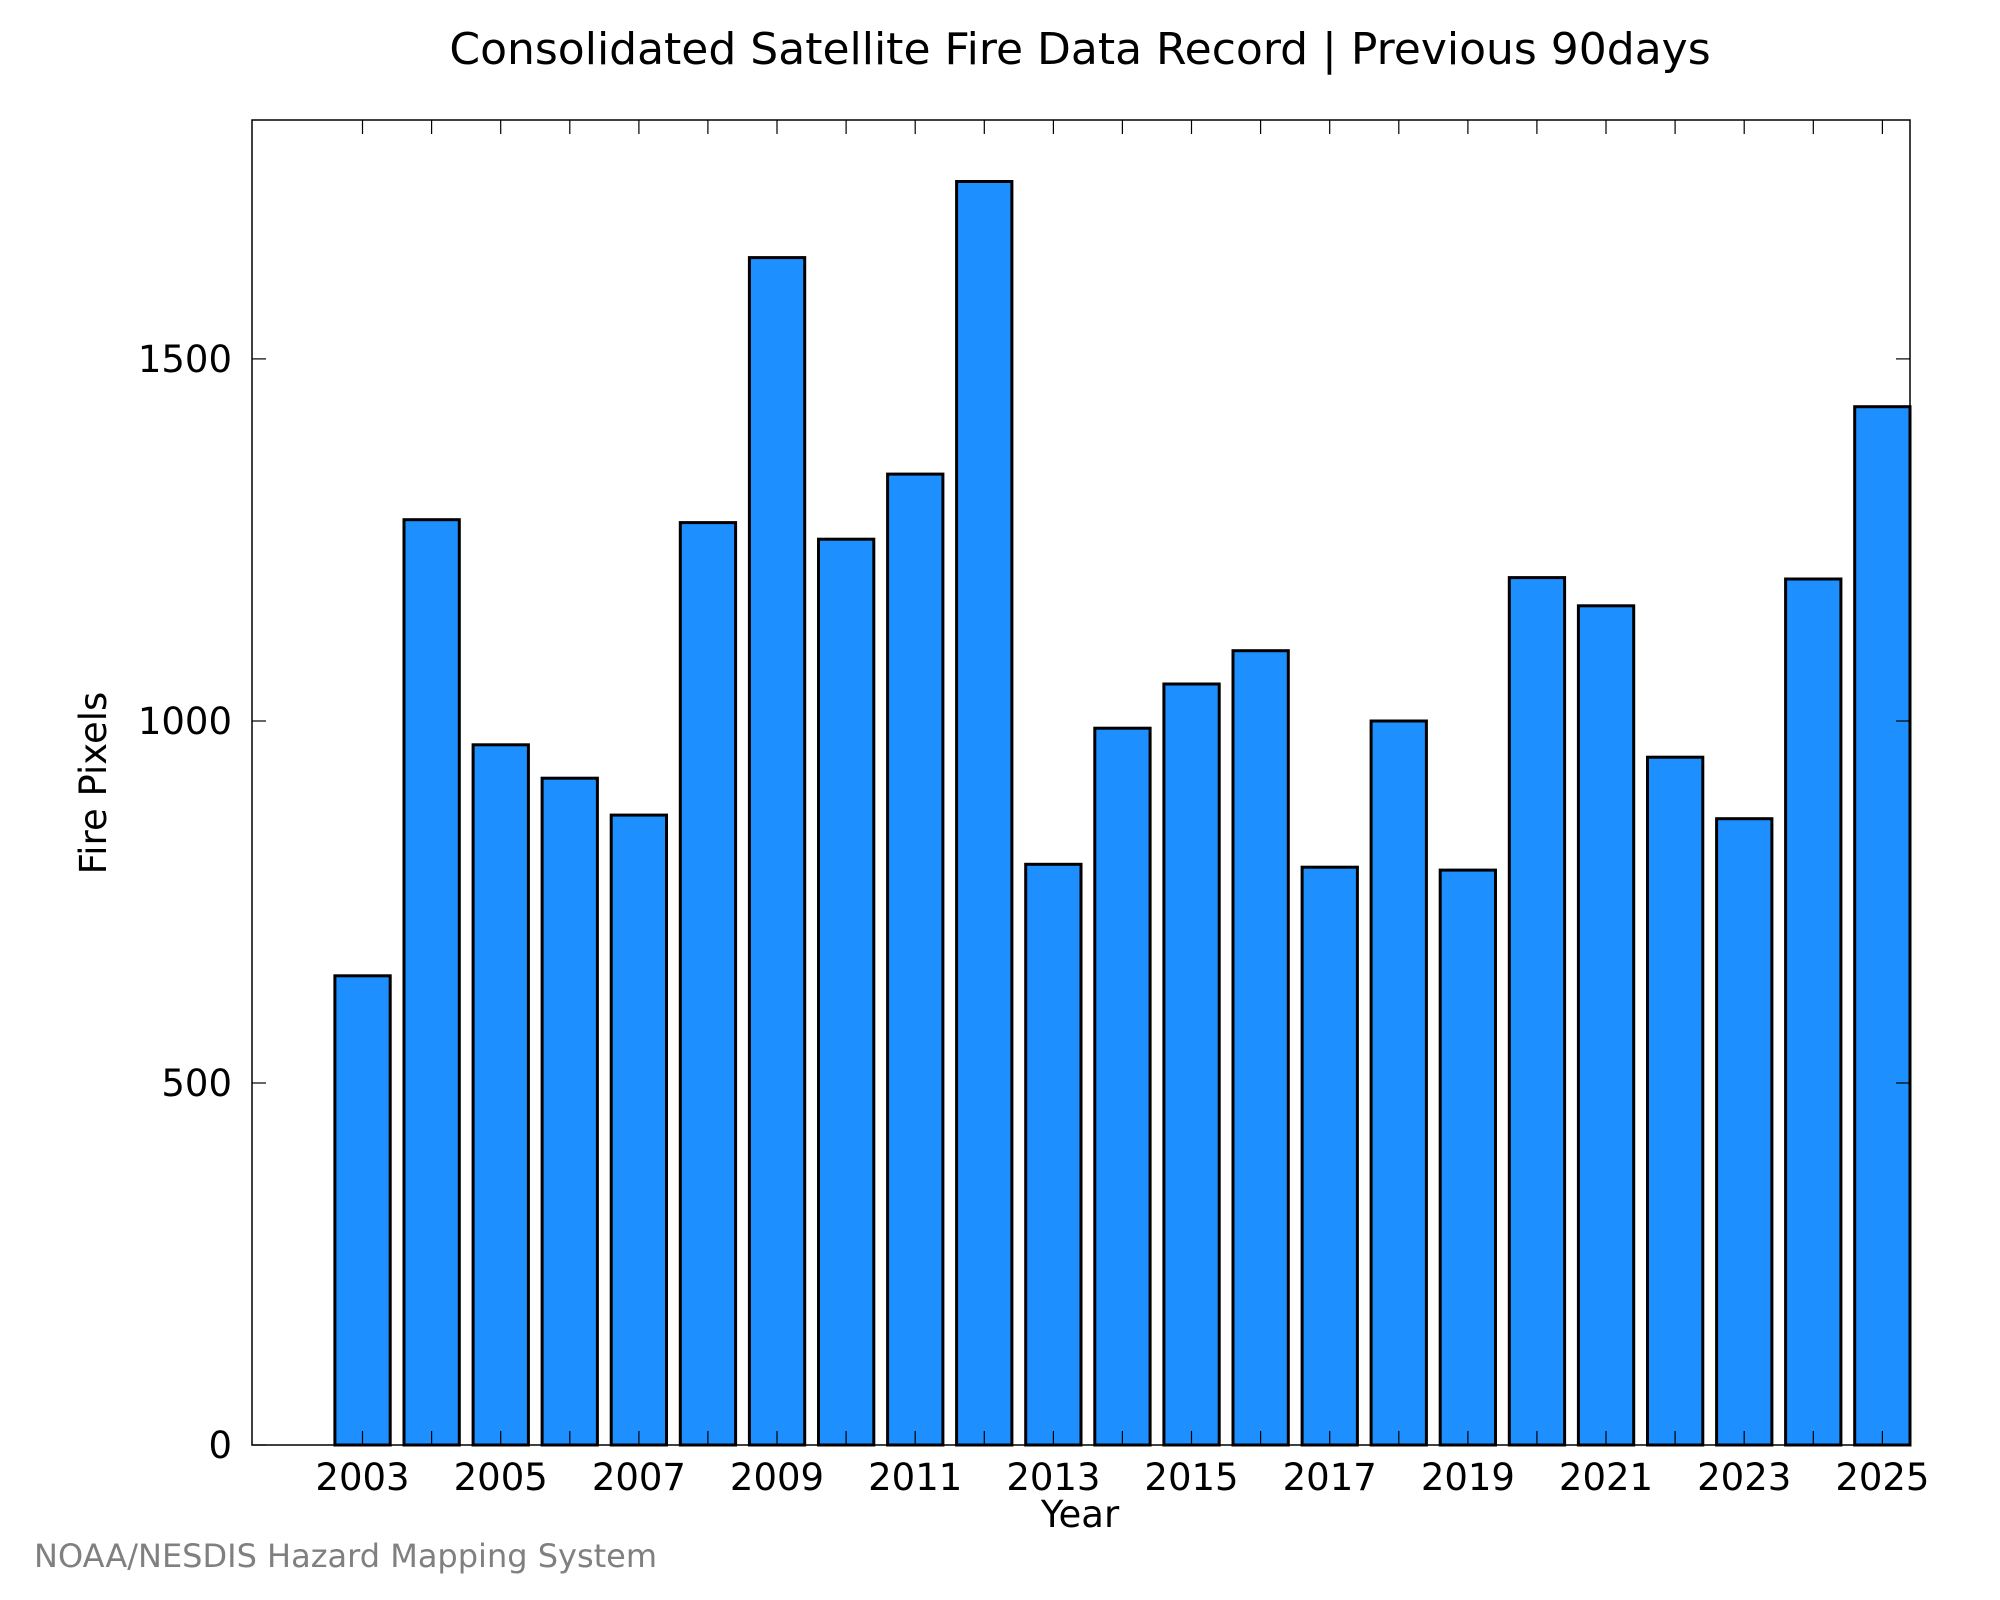 This screenshot has height=1600, width=2000. What do you see at coordinates (345, 1556) in the screenshot?
I see `credit-text: NOAA/NESDIS Hazard Mapping System` at bounding box center [345, 1556].